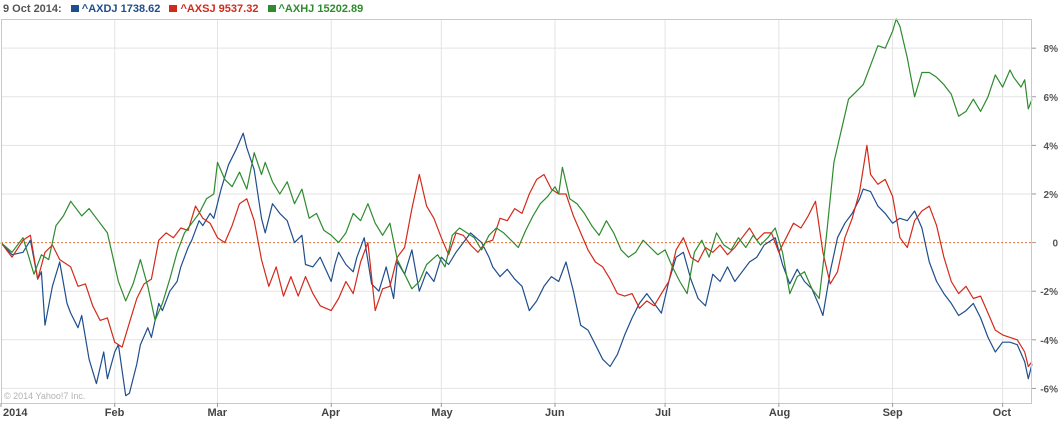 Image resolution: width=1064 pixels, height=422 pixels. What do you see at coordinates (321, 9) in the screenshot?
I see `legend-label-axhj: ^AXHJ 15202.89` at bounding box center [321, 9].